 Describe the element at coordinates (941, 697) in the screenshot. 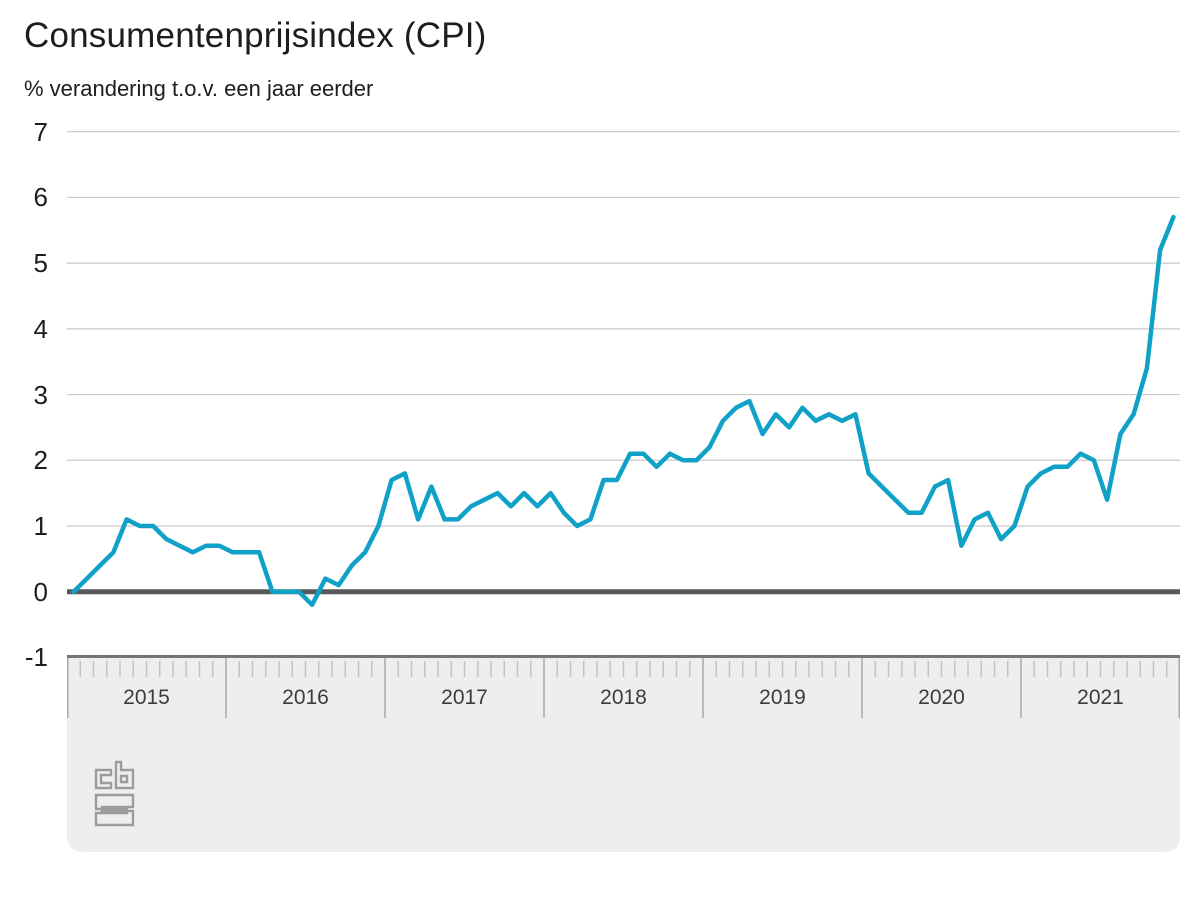

I see `year-label: 2020` at that location.